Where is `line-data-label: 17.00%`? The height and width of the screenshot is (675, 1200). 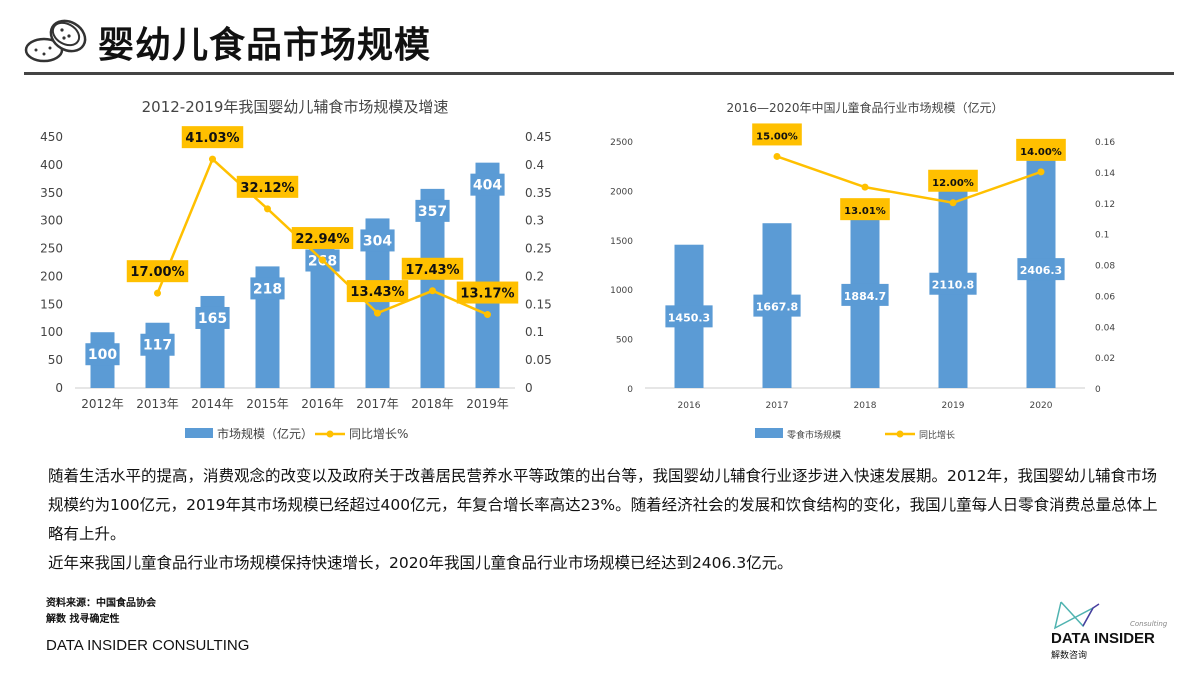 line-data-label: 17.00% is located at coordinates (157, 272).